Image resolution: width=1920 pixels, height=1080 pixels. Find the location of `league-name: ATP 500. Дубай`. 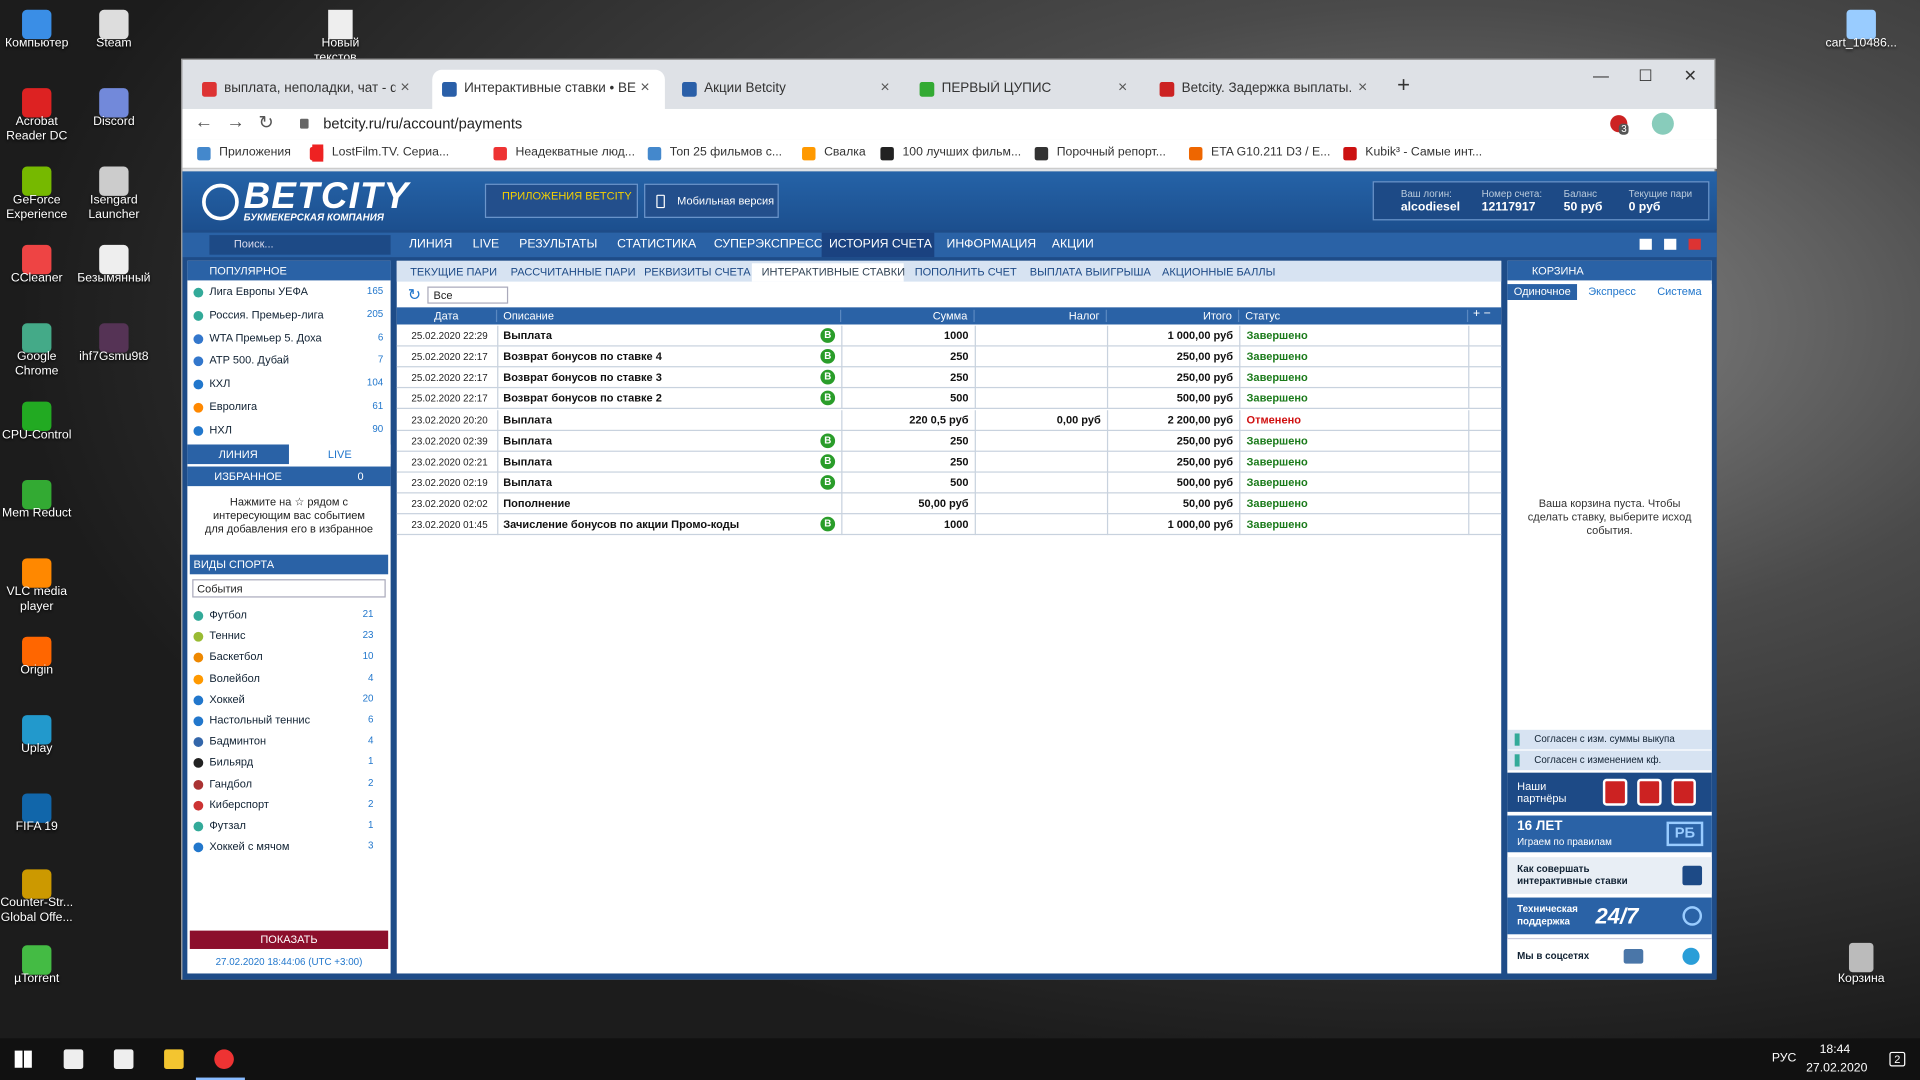

league-name: ATP 500. Дубай is located at coordinates (249, 360).